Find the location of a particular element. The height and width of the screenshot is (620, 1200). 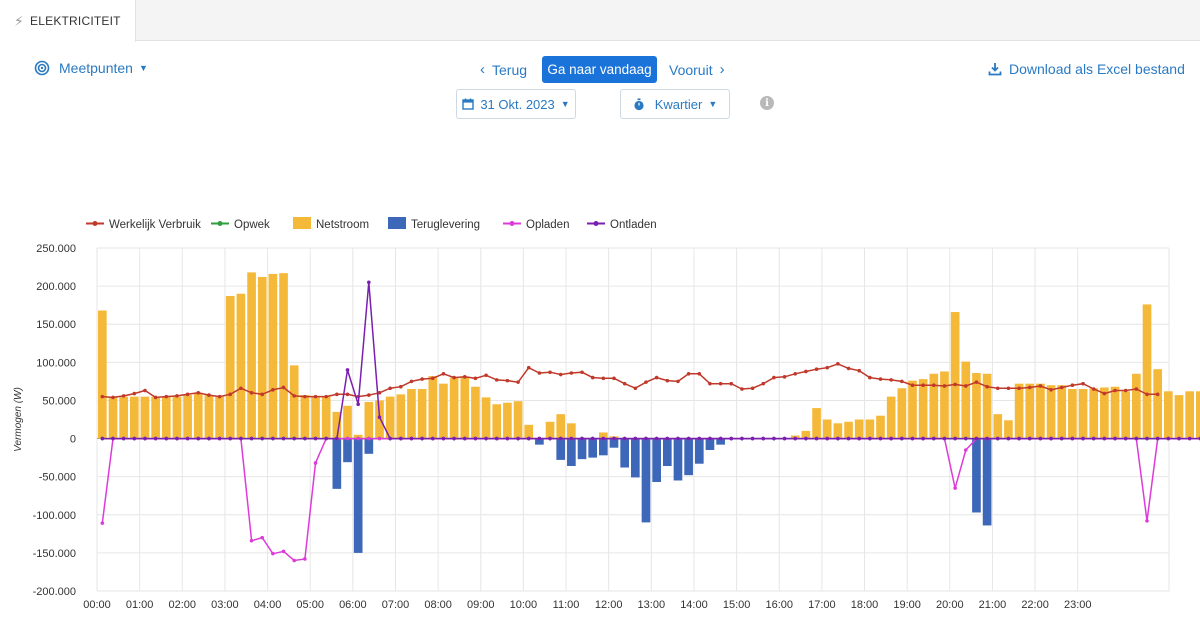

tab-bar: ⚡ ELEKTRICITEIT is located at coordinates (600, 21).